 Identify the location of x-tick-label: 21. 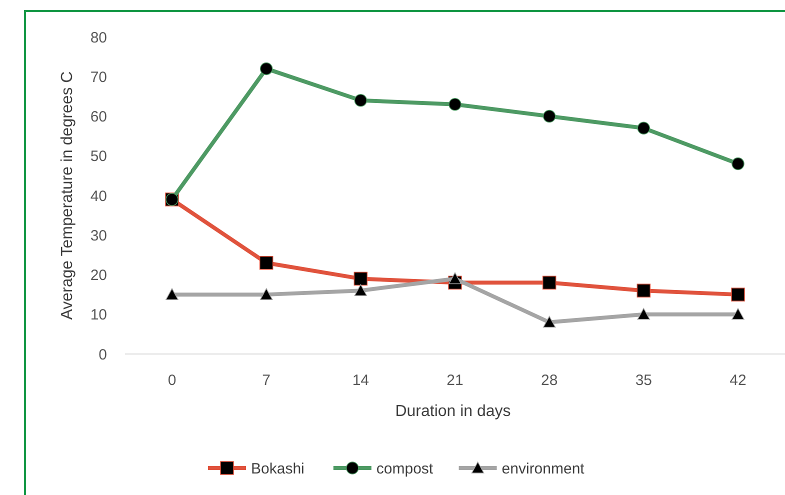
(455, 380).